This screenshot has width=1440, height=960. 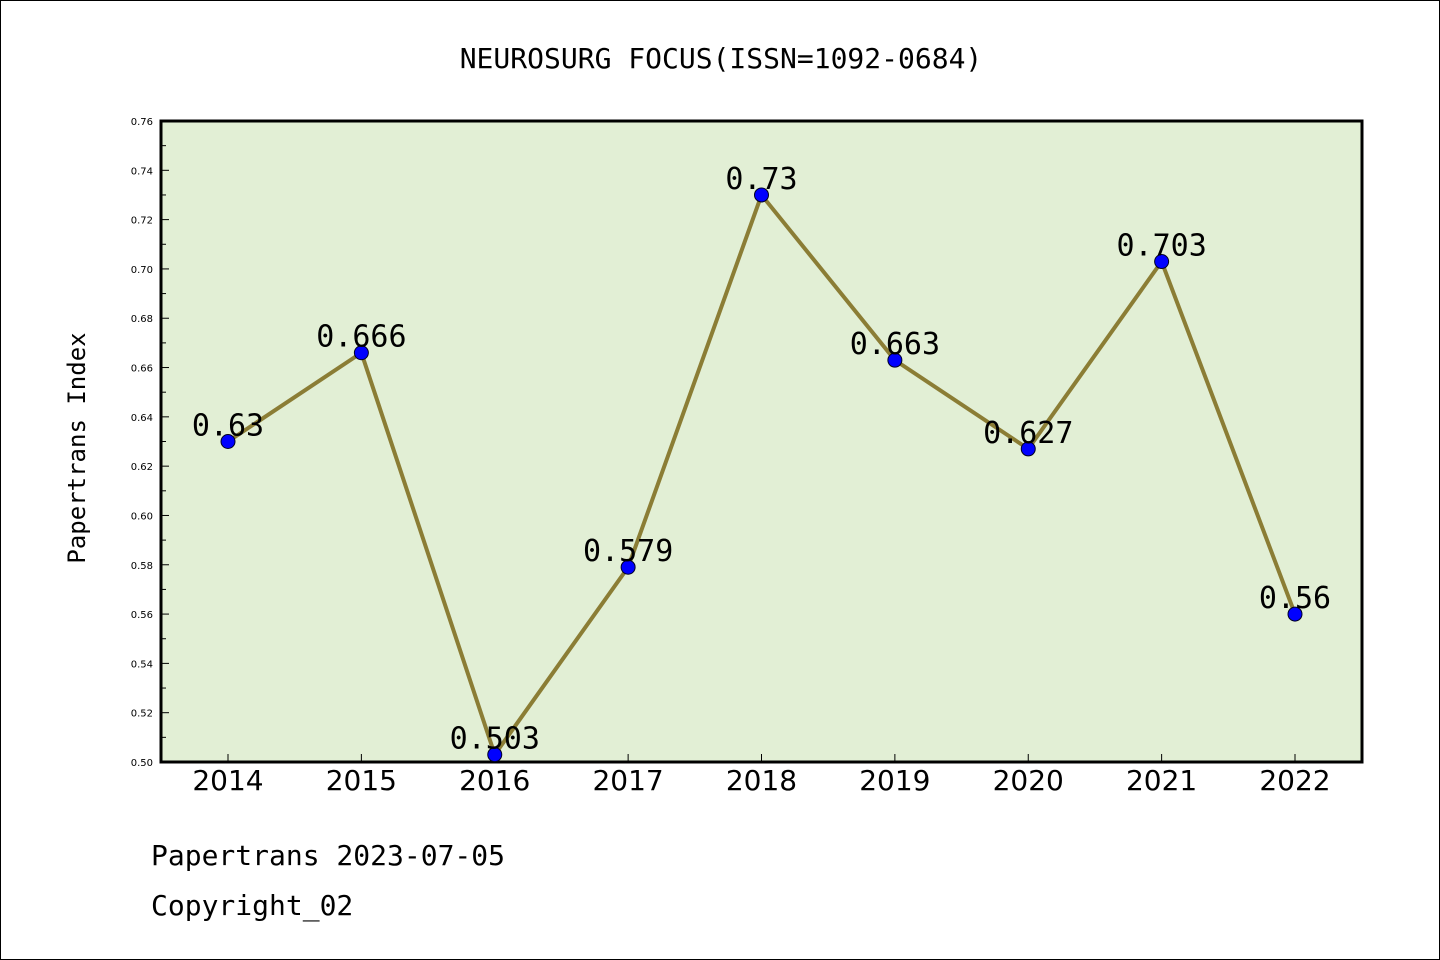 I want to click on data-label: 0.63, so click(x=228, y=426).